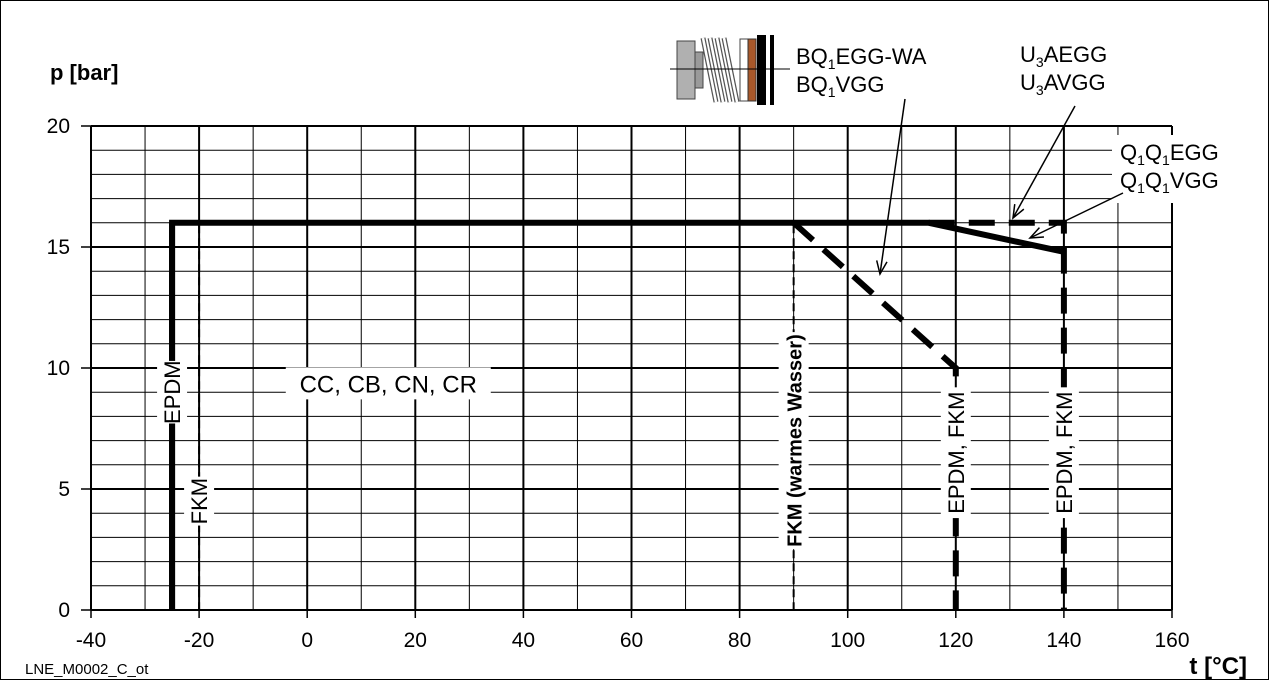 The height and width of the screenshot is (680, 1269). Describe the element at coordinates (87, 669) in the screenshot. I see `footer-label: LNE_M0002_C_ot` at that location.